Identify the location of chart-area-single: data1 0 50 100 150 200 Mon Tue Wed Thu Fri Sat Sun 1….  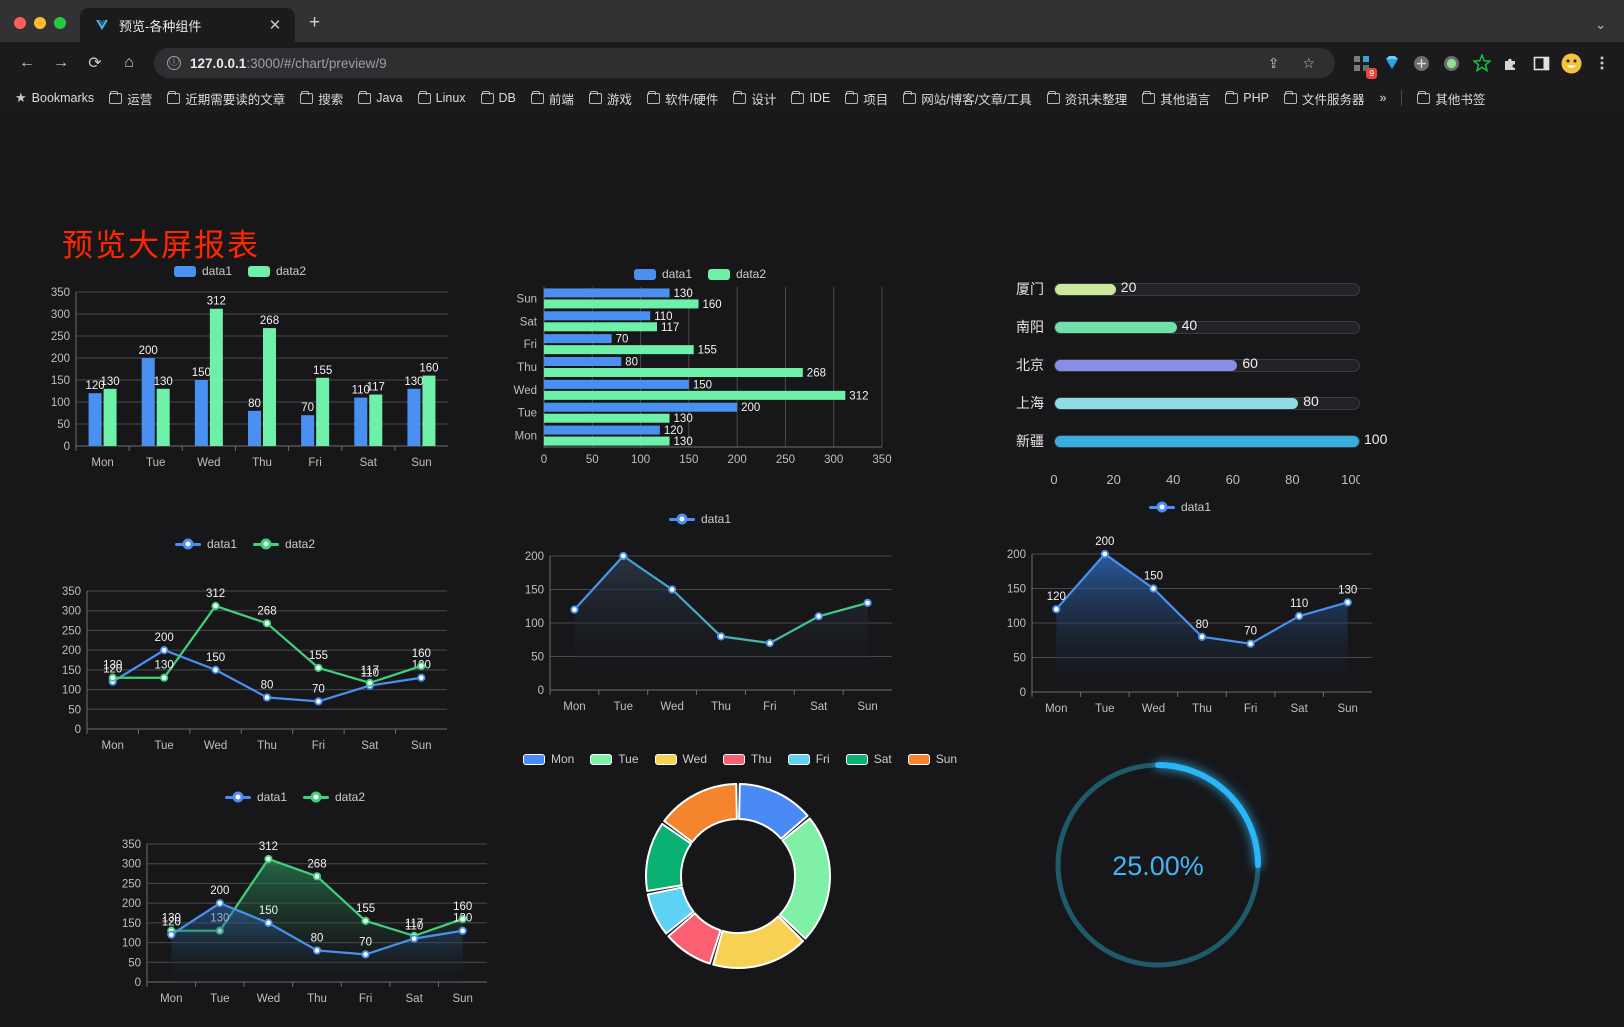
(1180, 612).